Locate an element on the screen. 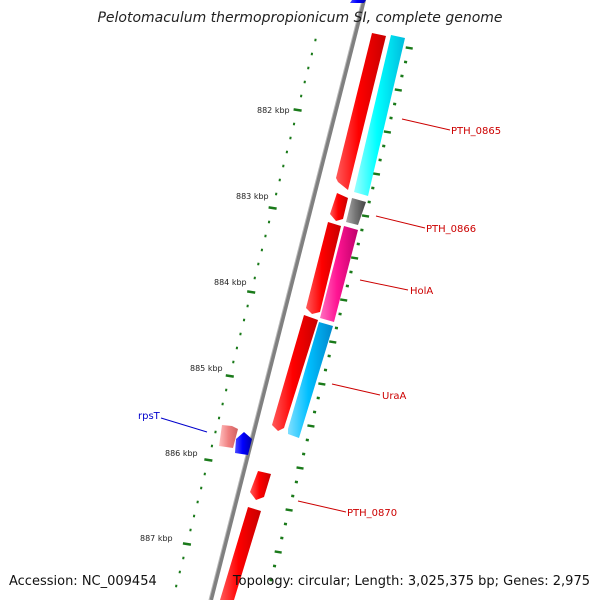 Image resolution: width=600 pixels, height=604 pixels. leader-pth0866 is located at coordinates (400, 222).